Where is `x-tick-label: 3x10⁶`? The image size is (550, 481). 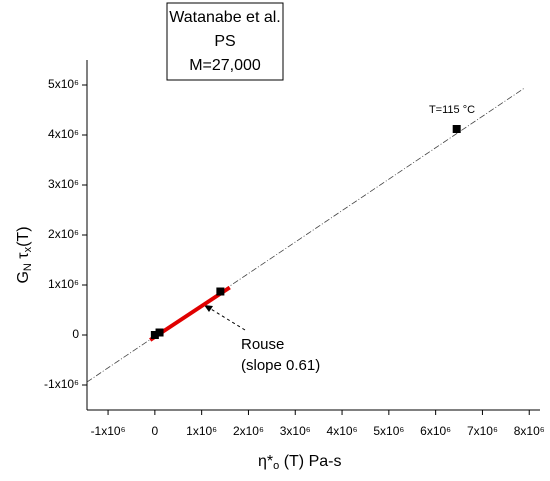 x-tick-label: 3x10⁶ is located at coordinates (295, 431).